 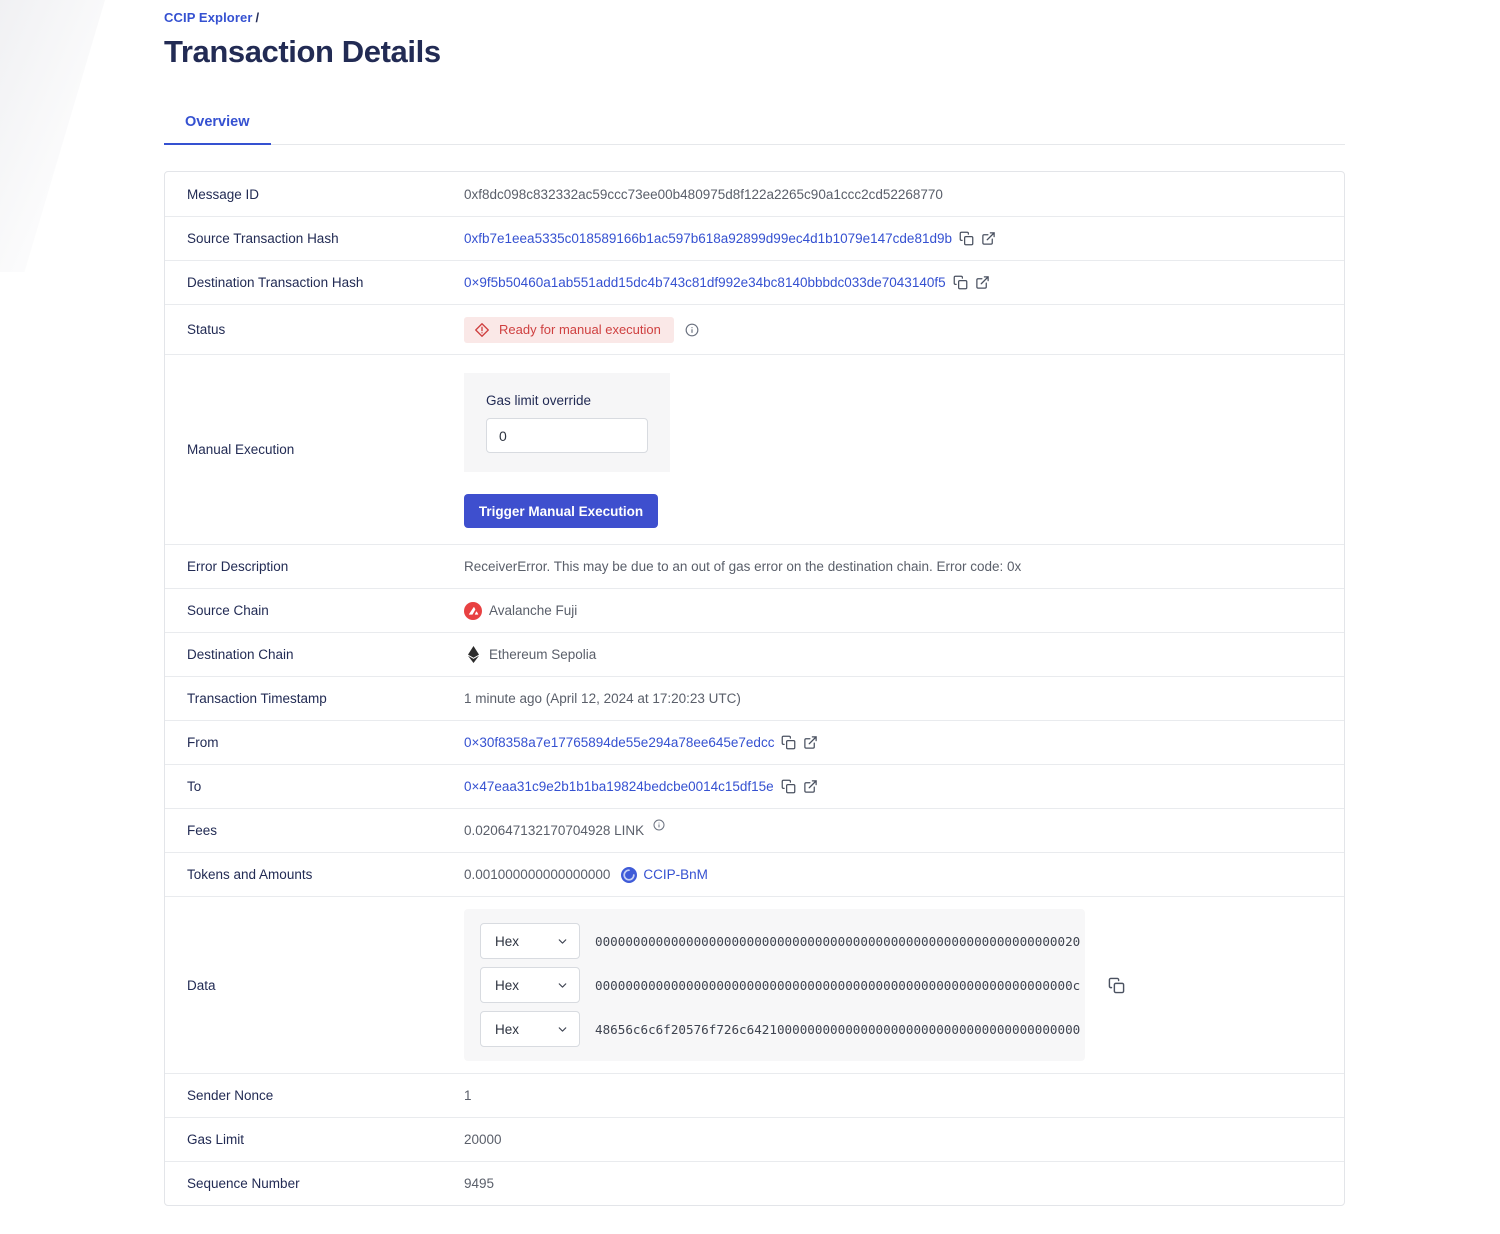 What do you see at coordinates (561, 511) in the screenshot?
I see `trigger-manual-execution-button: Trigger Manual Execution` at bounding box center [561, 511].